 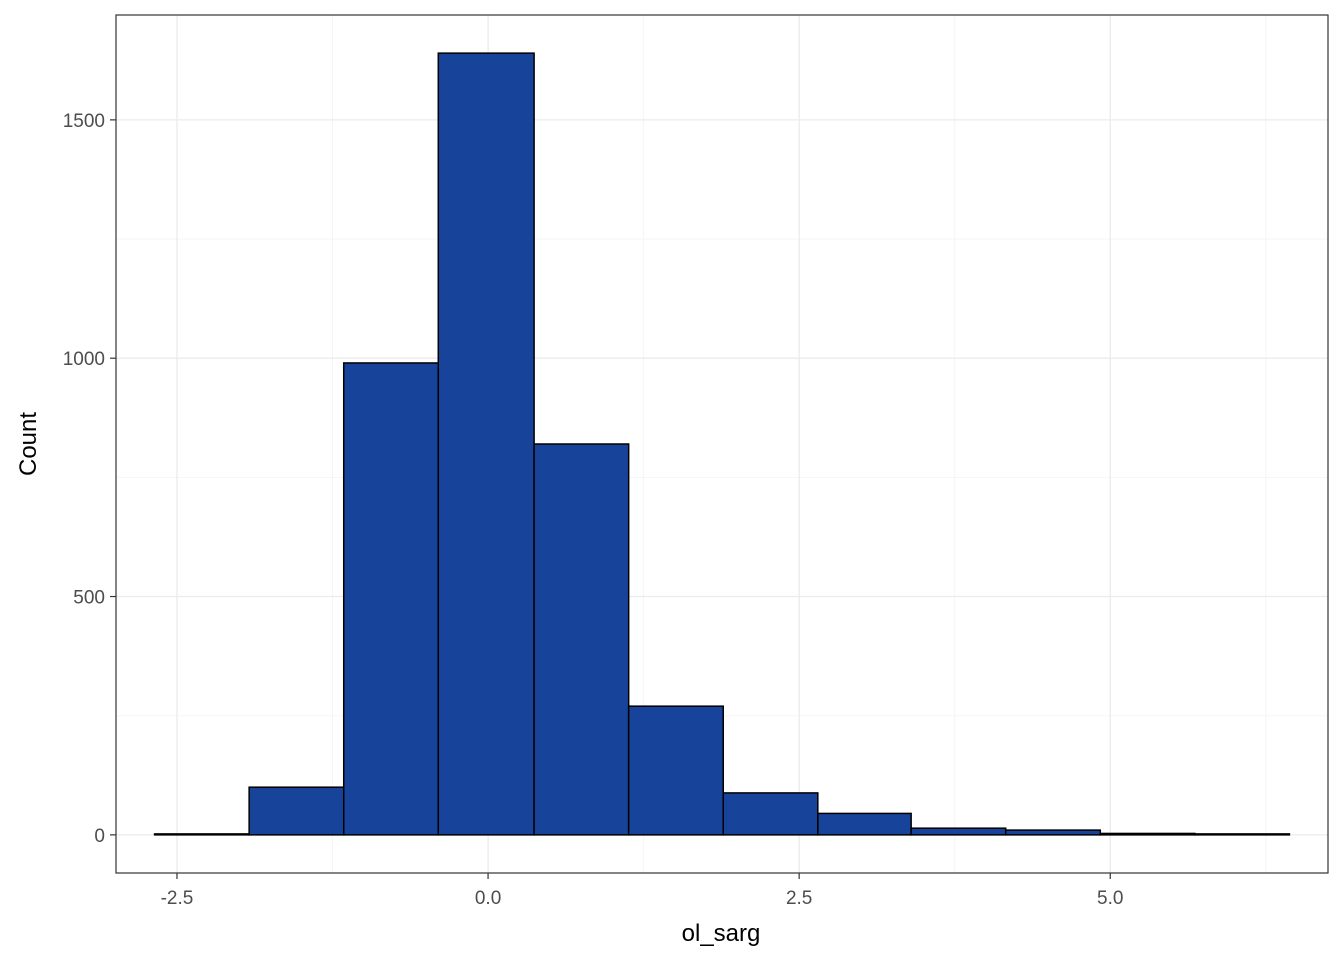 What do you see at coordinates (28, 444) in the screenshot?
I see `y-axis-title: Count` at bounding box center [28, 444].